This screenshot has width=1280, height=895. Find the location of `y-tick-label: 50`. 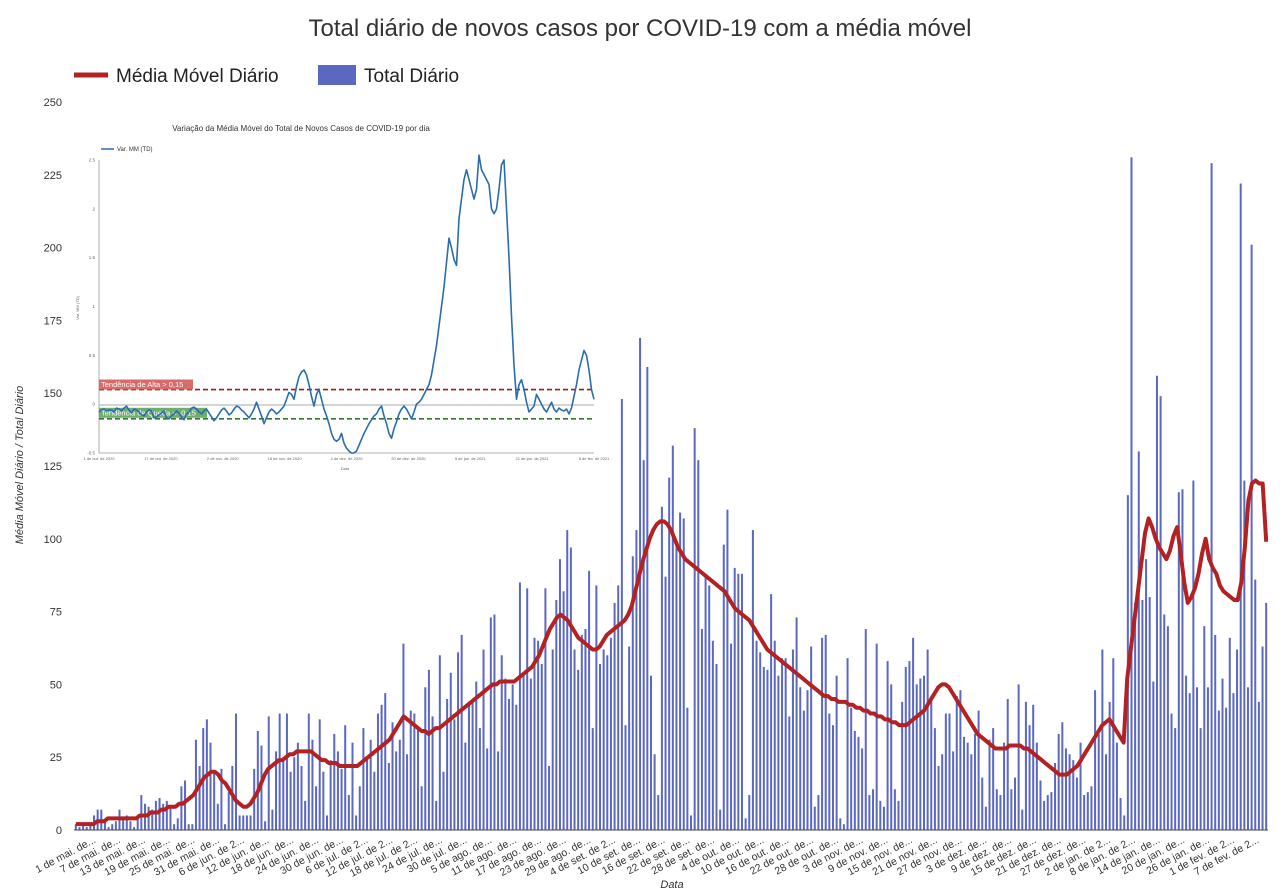

y-tick-label: 50 is located at coordinates (56, 685).